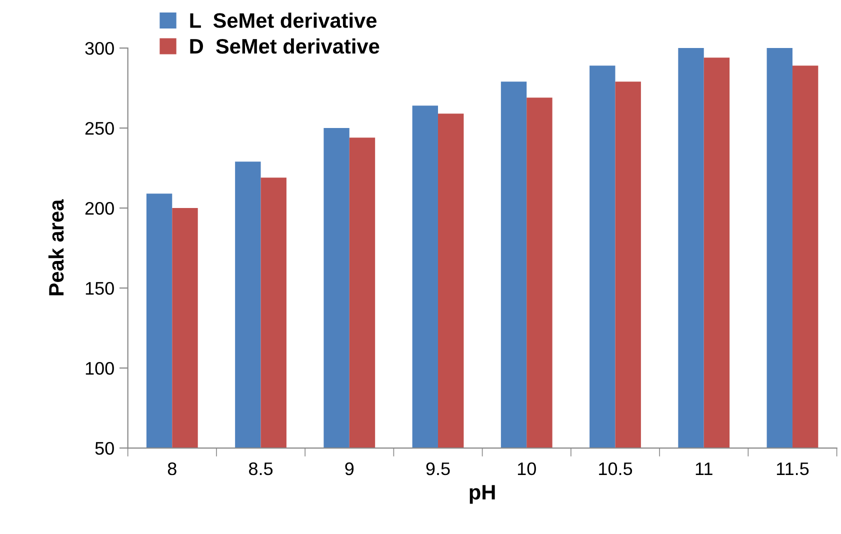 Image resolution: width=841 pixels, height=534 pixels. Describe the element at coordinates (285, 46) in the screenshot. I see `legend-label: D SeMet derivative` at that location.